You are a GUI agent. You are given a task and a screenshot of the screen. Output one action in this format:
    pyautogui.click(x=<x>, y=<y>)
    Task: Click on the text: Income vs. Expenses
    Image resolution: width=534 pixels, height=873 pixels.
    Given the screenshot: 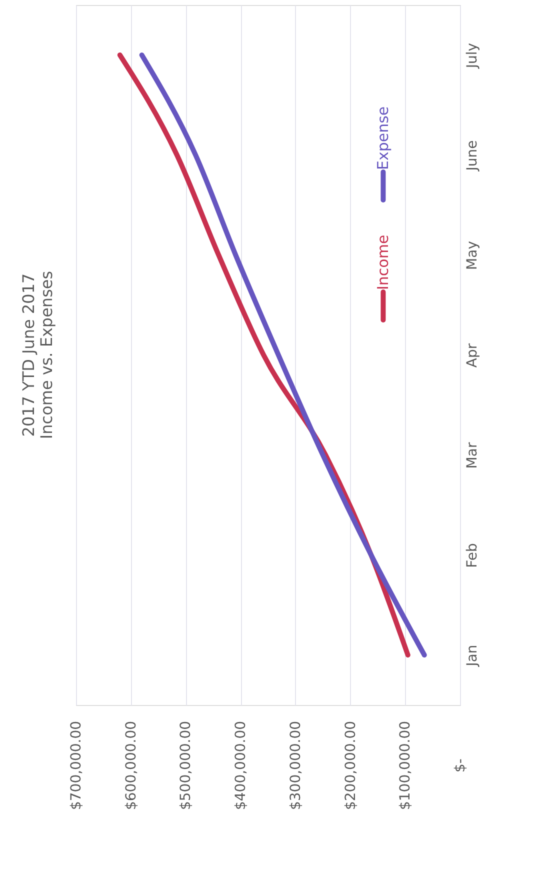 What is the action you would take?
    pyautogui.click(x=46, y=355)
    